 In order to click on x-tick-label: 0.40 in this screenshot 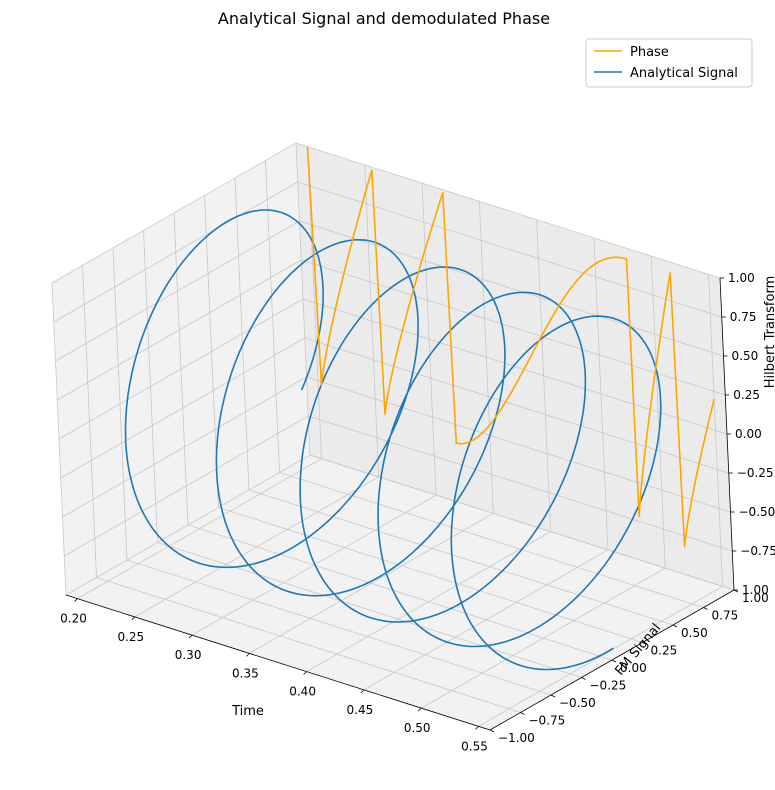, I will do `click(302, 692)`.